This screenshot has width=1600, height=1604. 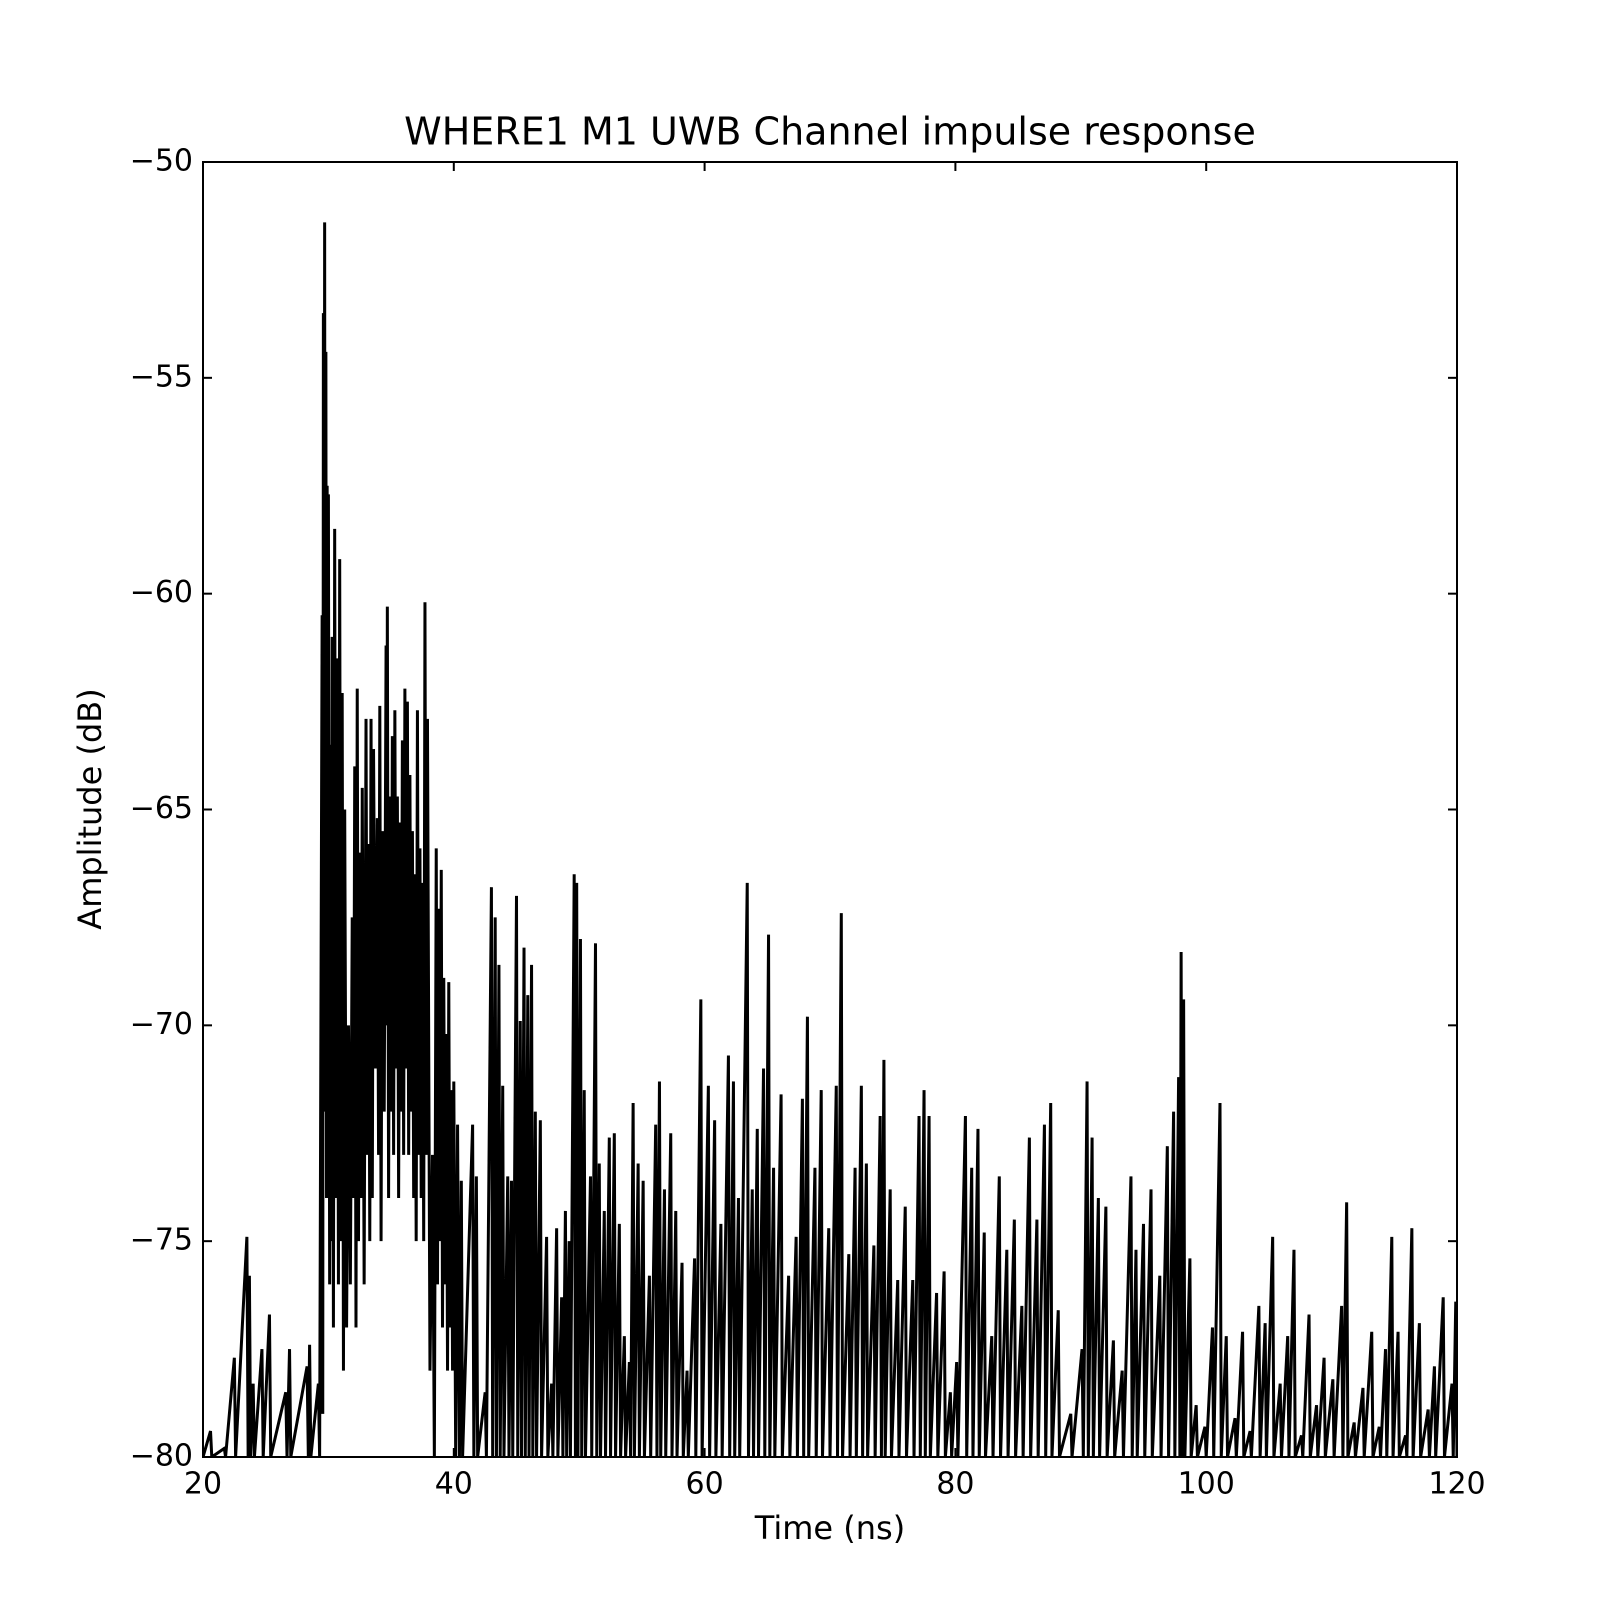 What do you see at coordinates (454, 1484) in the screenshot?
I see `x-tick-label: 40` at bounding box center [454, 1484].